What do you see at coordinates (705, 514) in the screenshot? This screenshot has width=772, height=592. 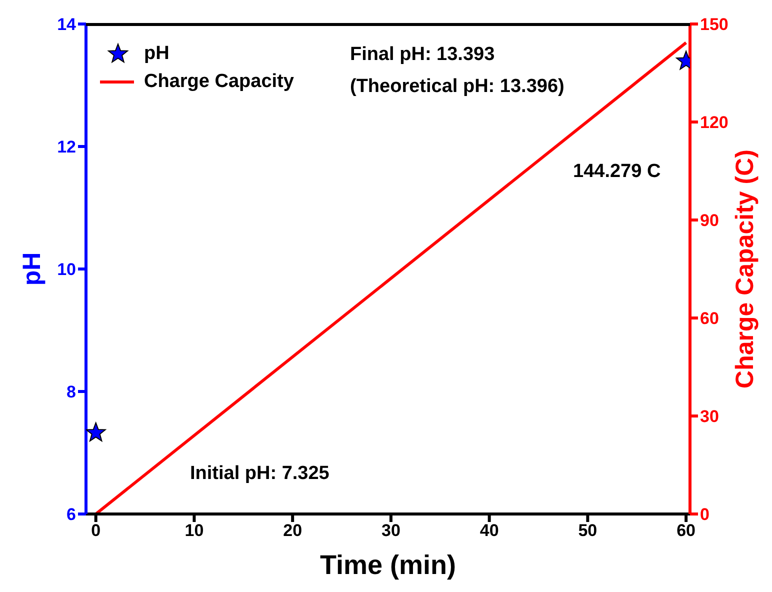 I see `y2-tick-label: 0` at bounding box center [705, 514].